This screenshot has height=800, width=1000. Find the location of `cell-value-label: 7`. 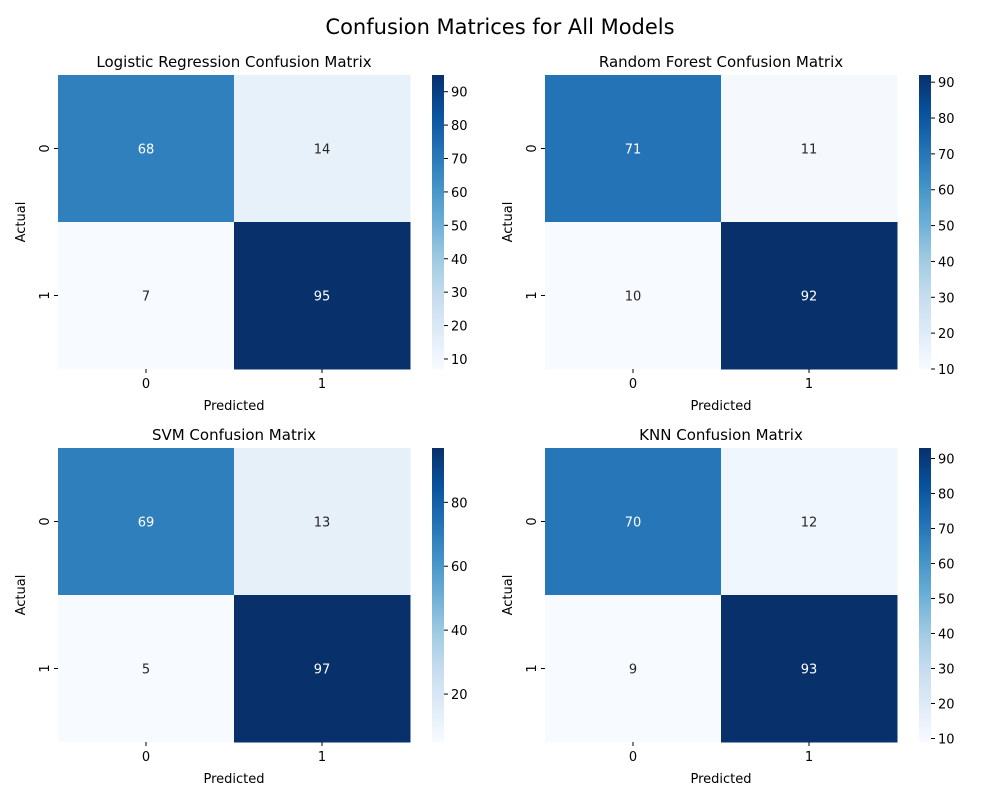

cell-value-label: 7 is located at coordinates (146, 297).